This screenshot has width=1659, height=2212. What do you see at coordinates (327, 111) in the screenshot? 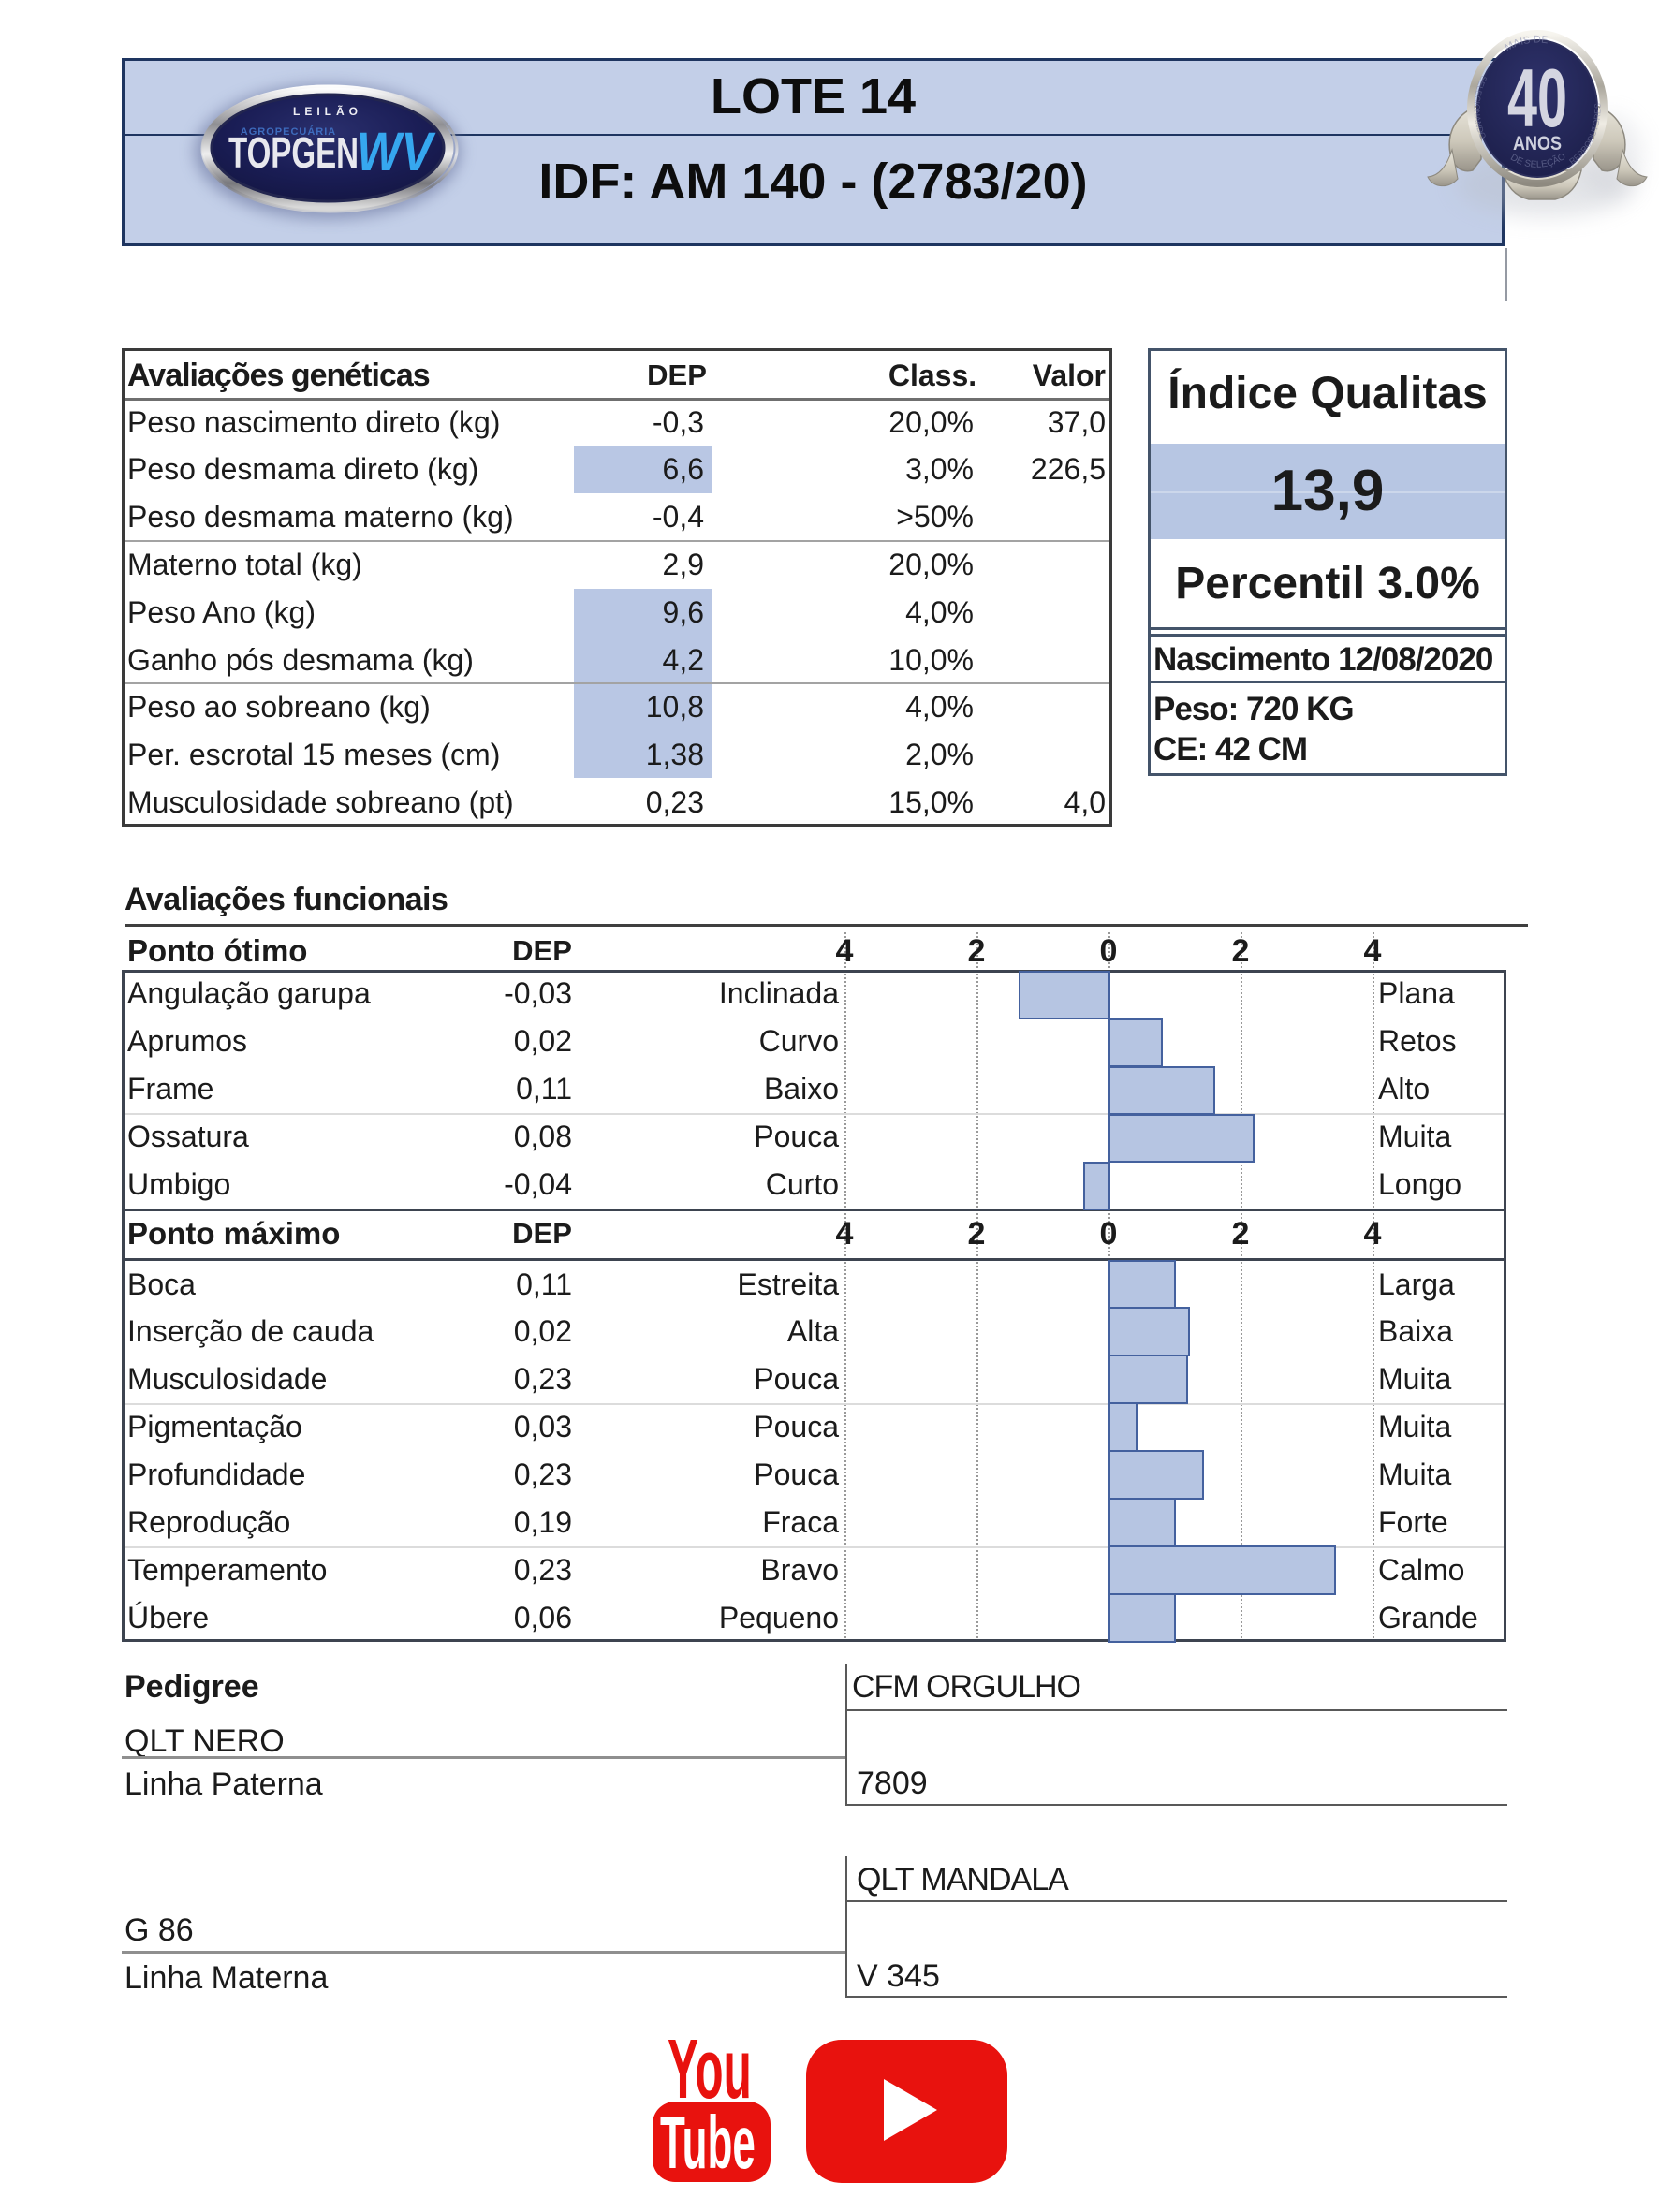
I see `svg-text: LEILÃO` at bounding box center [327, 111].